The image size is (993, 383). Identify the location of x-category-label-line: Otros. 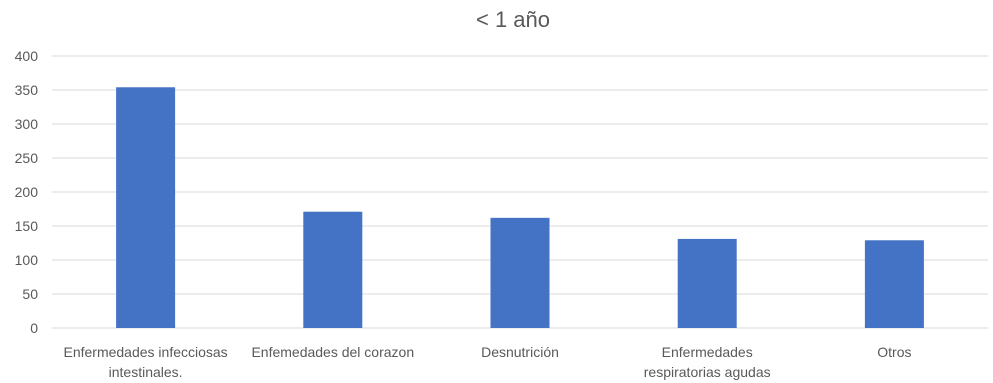
(894, 352).